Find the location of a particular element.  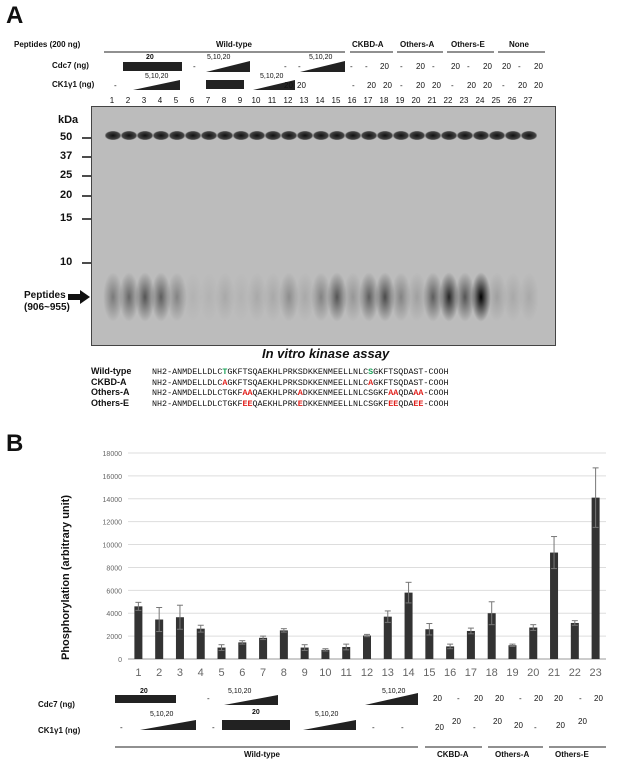

lane-number: 24 is located at coordinates (480, 100).